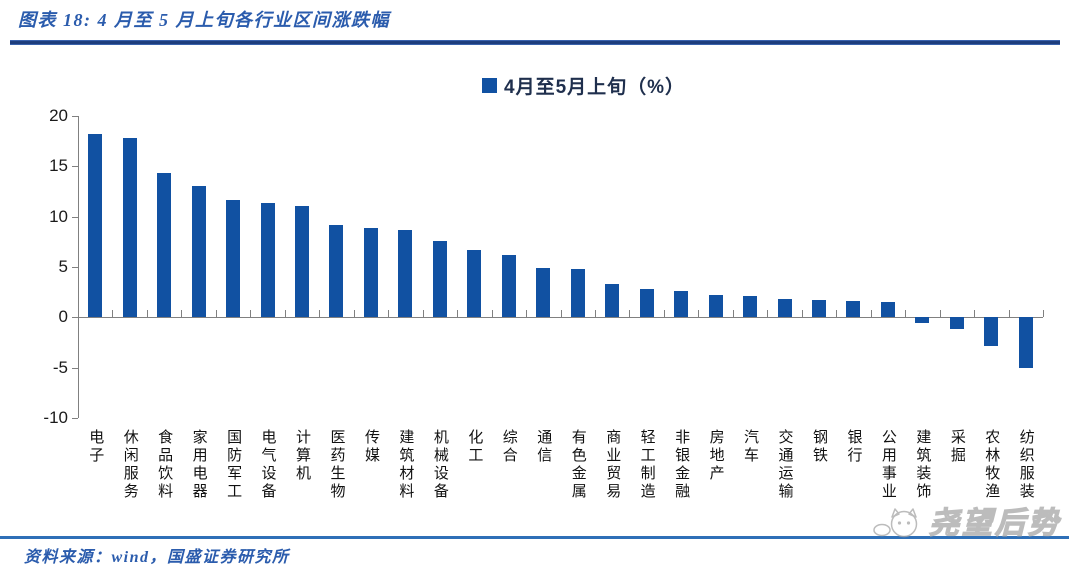  Describe the element at coordinates (129, 465) in the screenshot. I see `category-label: 休闲服务` at that location.